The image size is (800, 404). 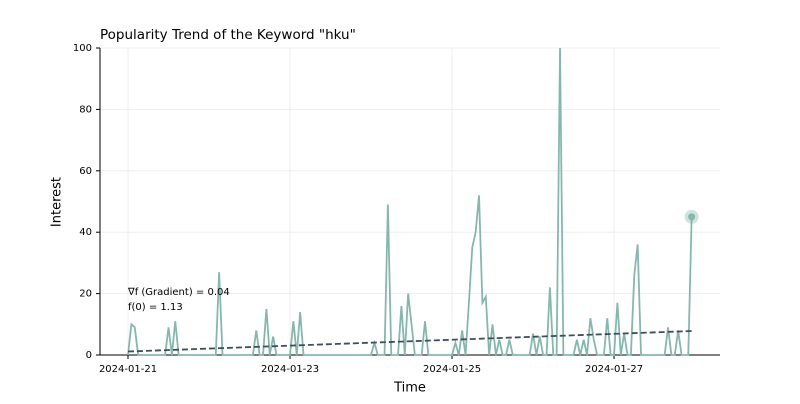 I want to click on y-tick-label: 20, so click(x=85, y=294).